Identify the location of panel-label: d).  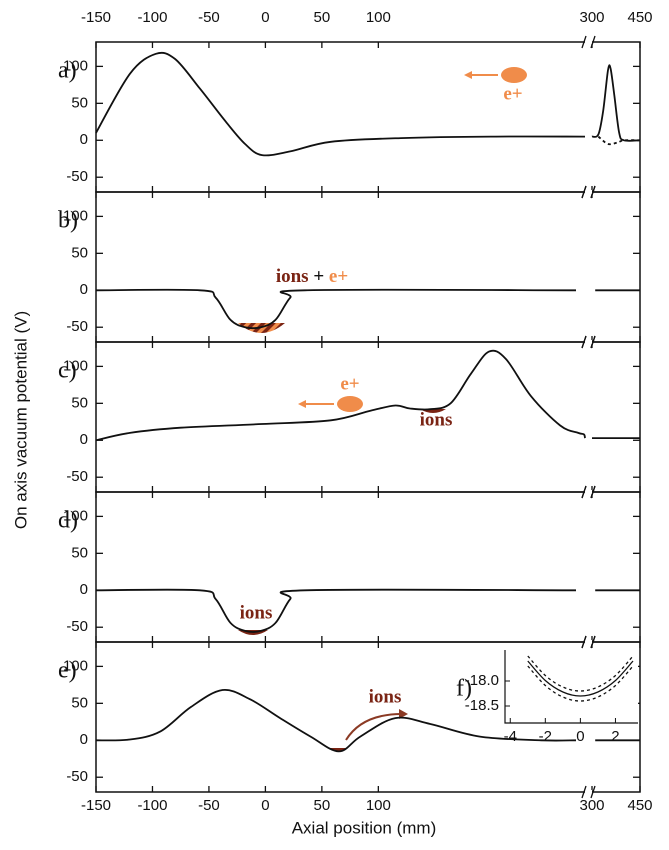
(68, 521).